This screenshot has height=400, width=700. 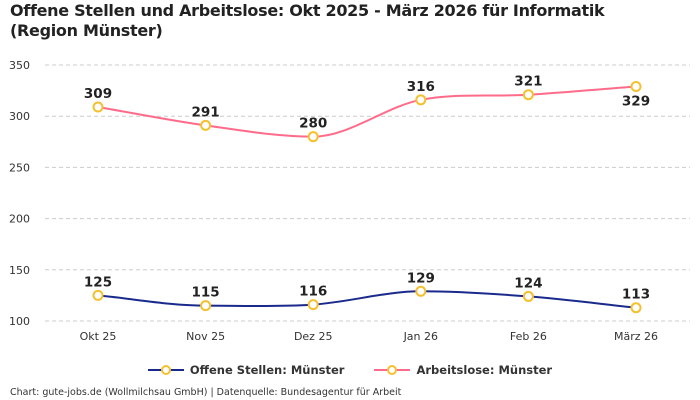 I want to click on legend-item-arbeitslose: Arbeitslose: Münster, so click(x=463, y=370).